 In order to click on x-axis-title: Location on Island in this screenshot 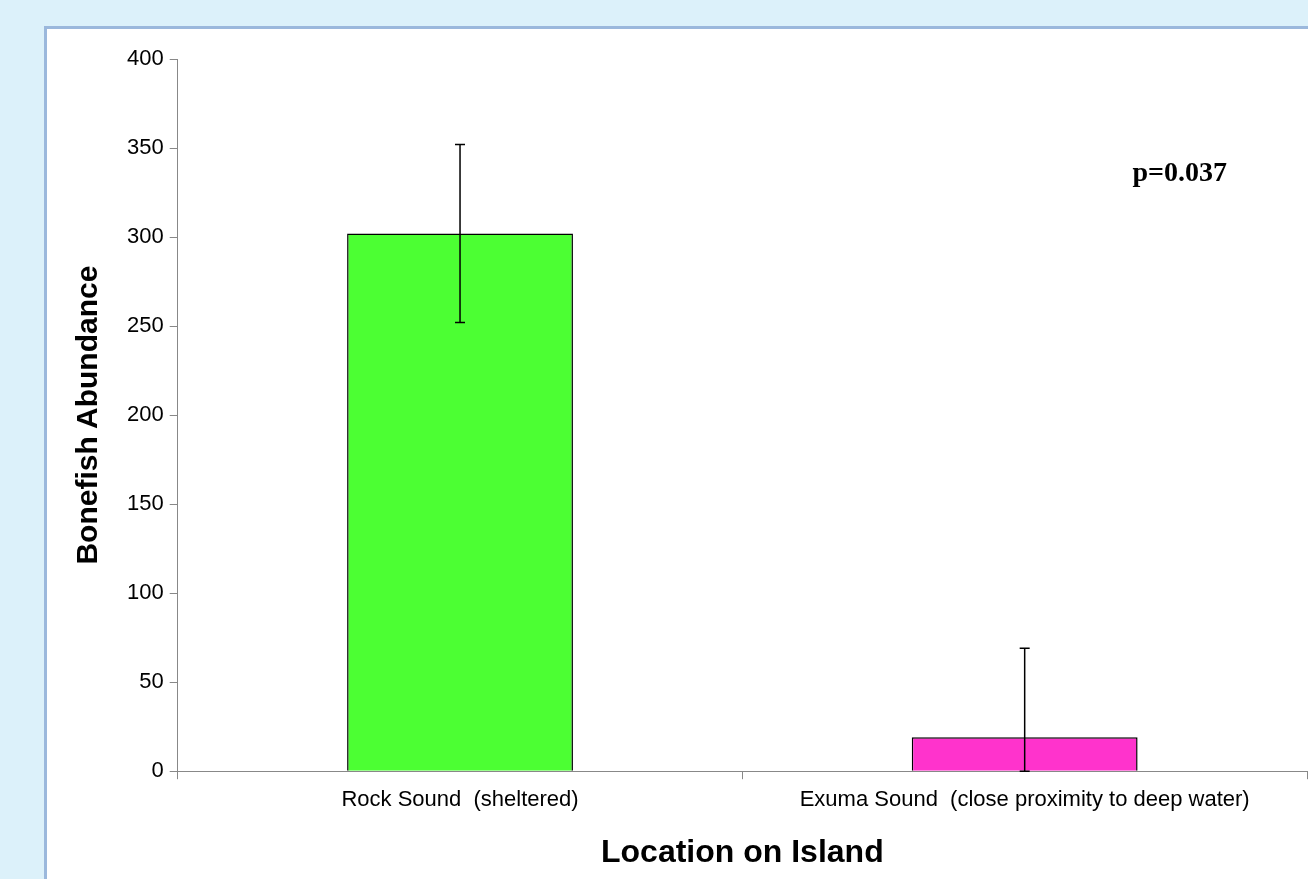, I will do `click(742, 850)`.